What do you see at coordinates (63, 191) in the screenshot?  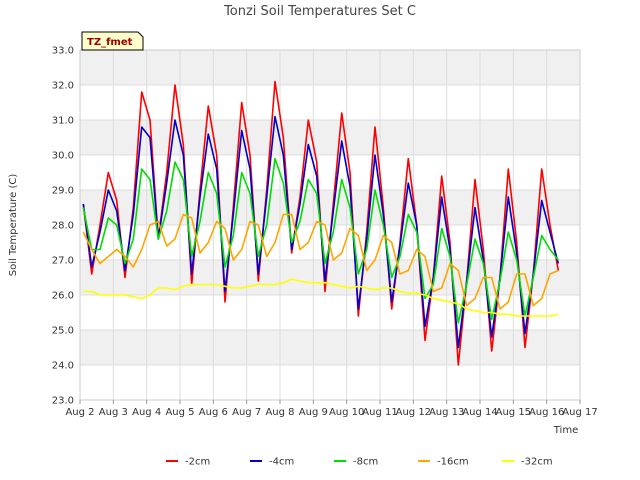 I see `y-tick-label: 29.0` at bounding box center [63, 191].